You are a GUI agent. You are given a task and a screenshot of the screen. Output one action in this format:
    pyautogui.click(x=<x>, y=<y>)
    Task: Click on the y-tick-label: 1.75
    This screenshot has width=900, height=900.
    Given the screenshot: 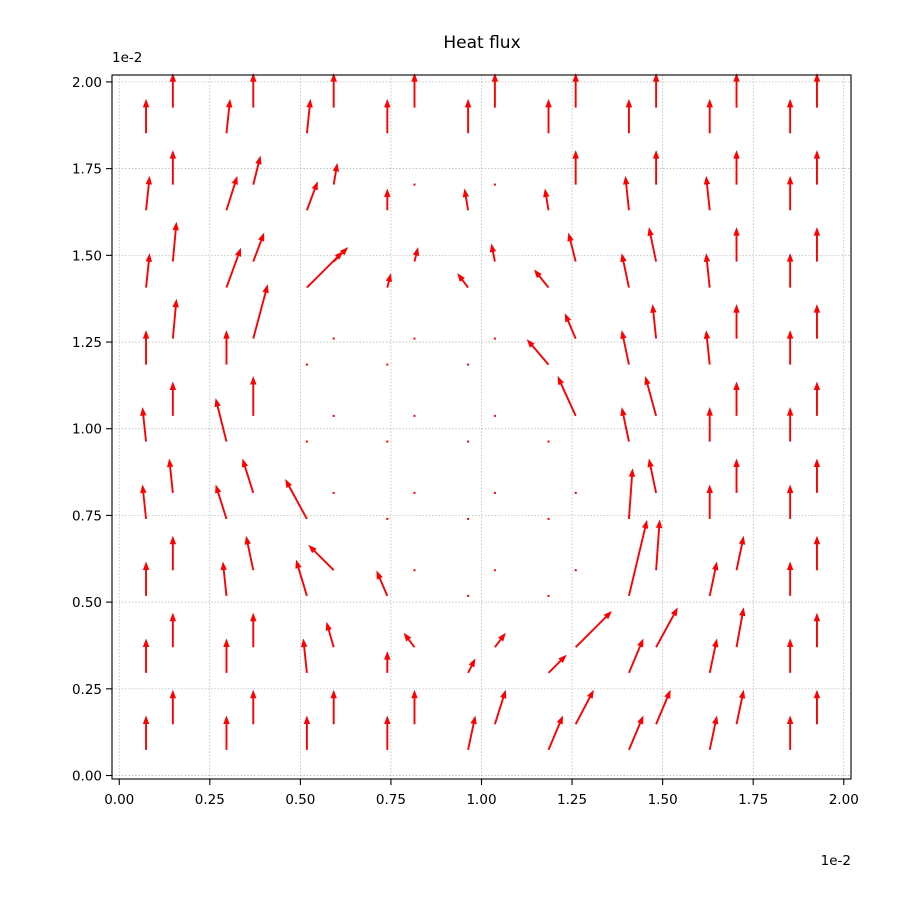 What is the action you would take?
    pyautogui.click(x=87, y=170)
    